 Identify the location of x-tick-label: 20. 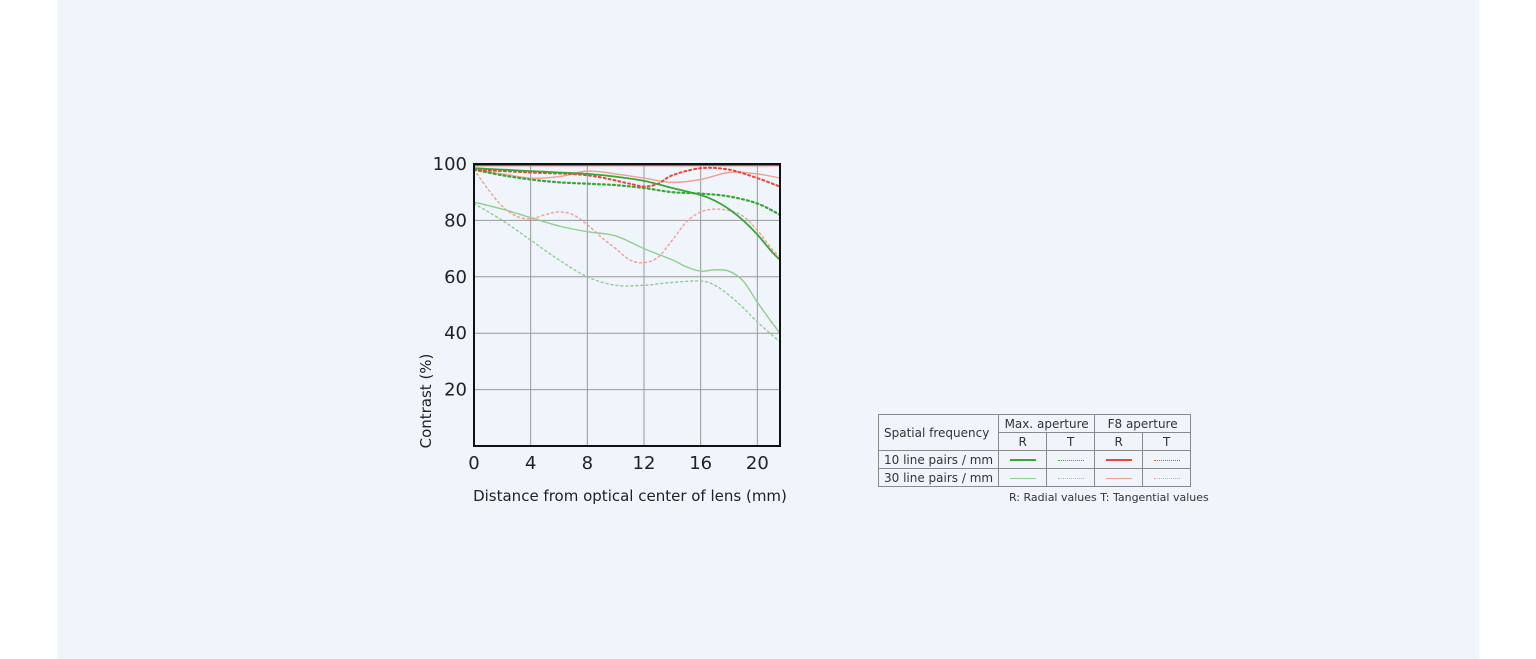
(757, 463).